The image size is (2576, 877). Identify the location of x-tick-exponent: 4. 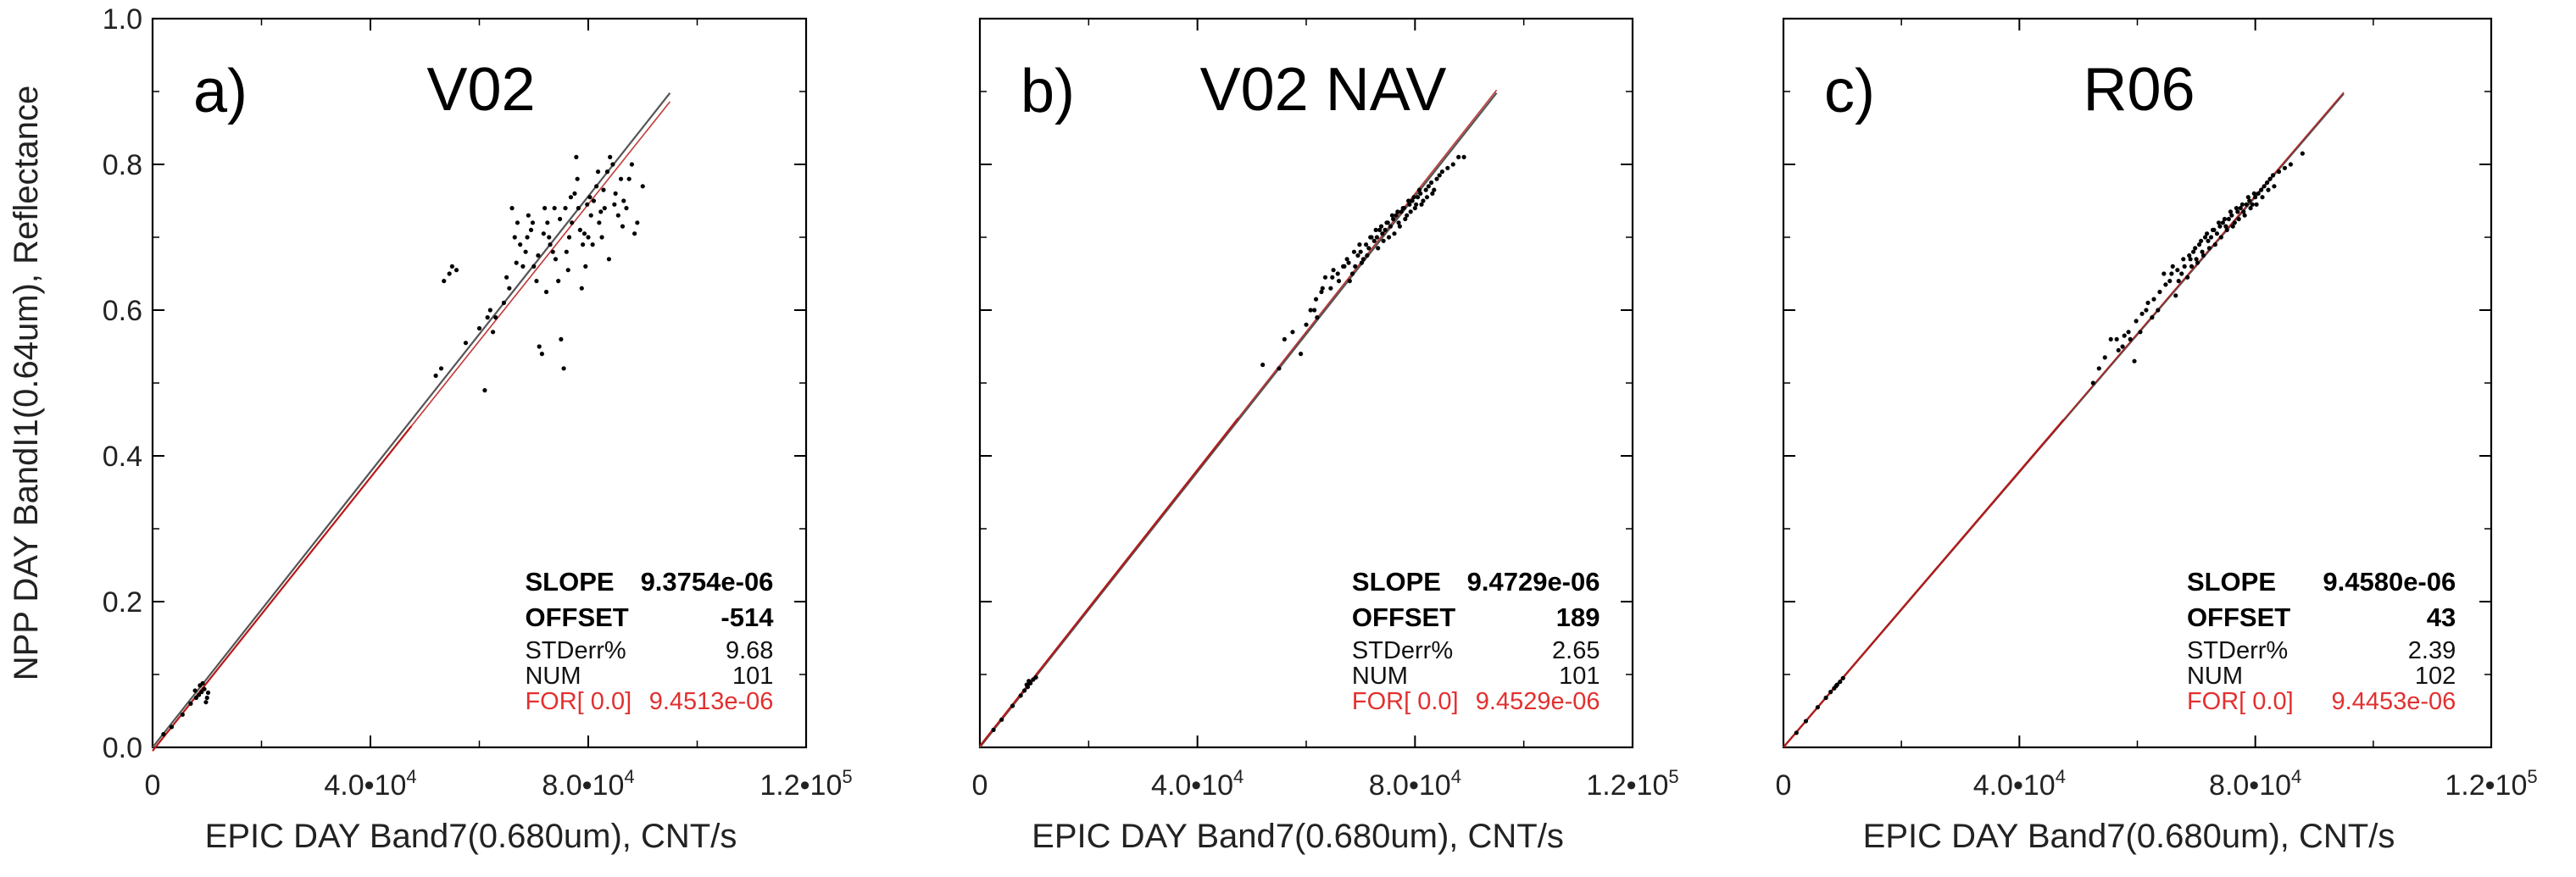
(411, 776).